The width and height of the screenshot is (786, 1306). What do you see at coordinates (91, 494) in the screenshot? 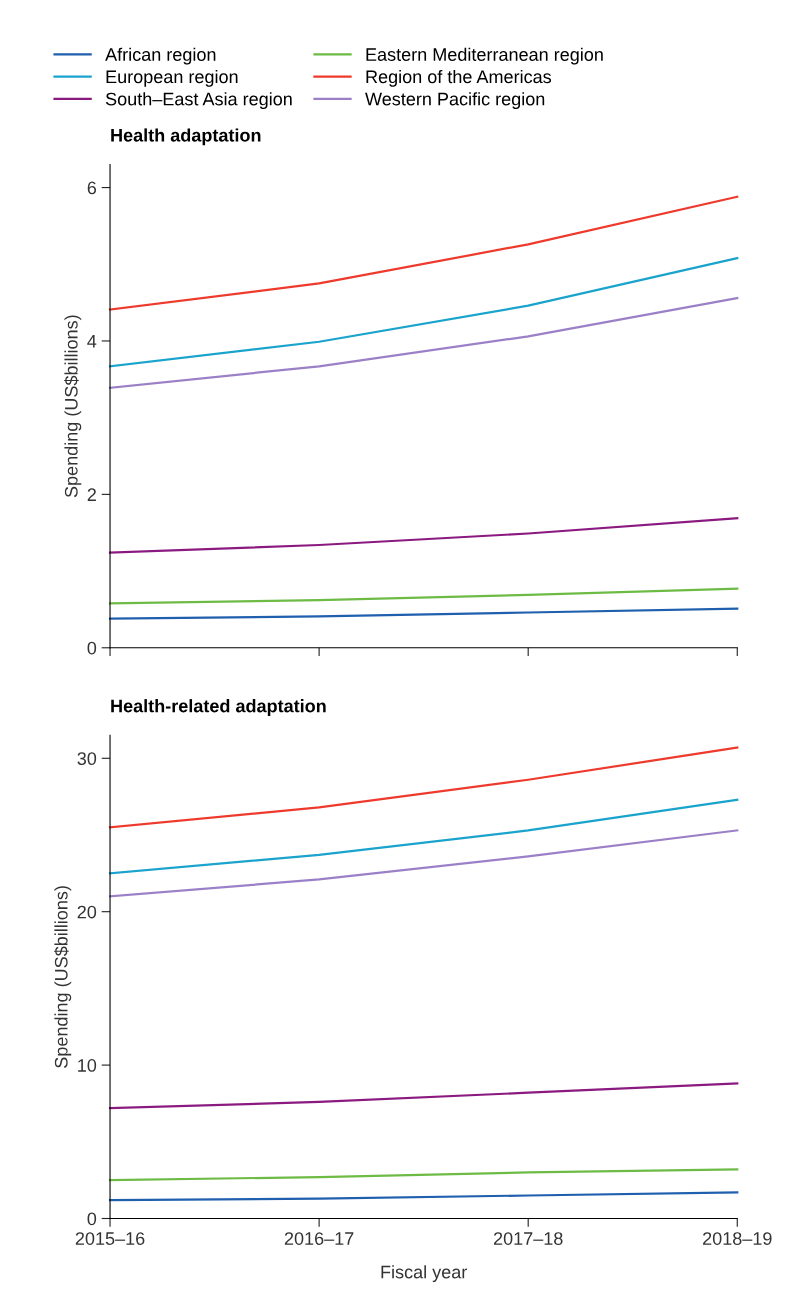
I see `y-tick-label: 2` at bounding box center [91, 494].